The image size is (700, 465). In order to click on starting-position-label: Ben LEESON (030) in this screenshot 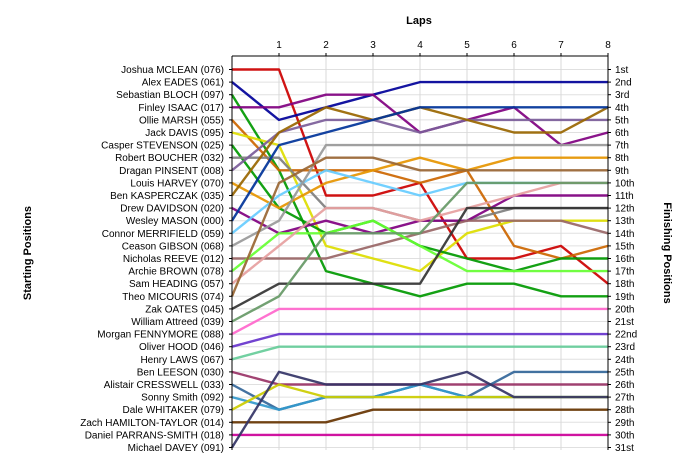, I will do `click(180, 372)`.